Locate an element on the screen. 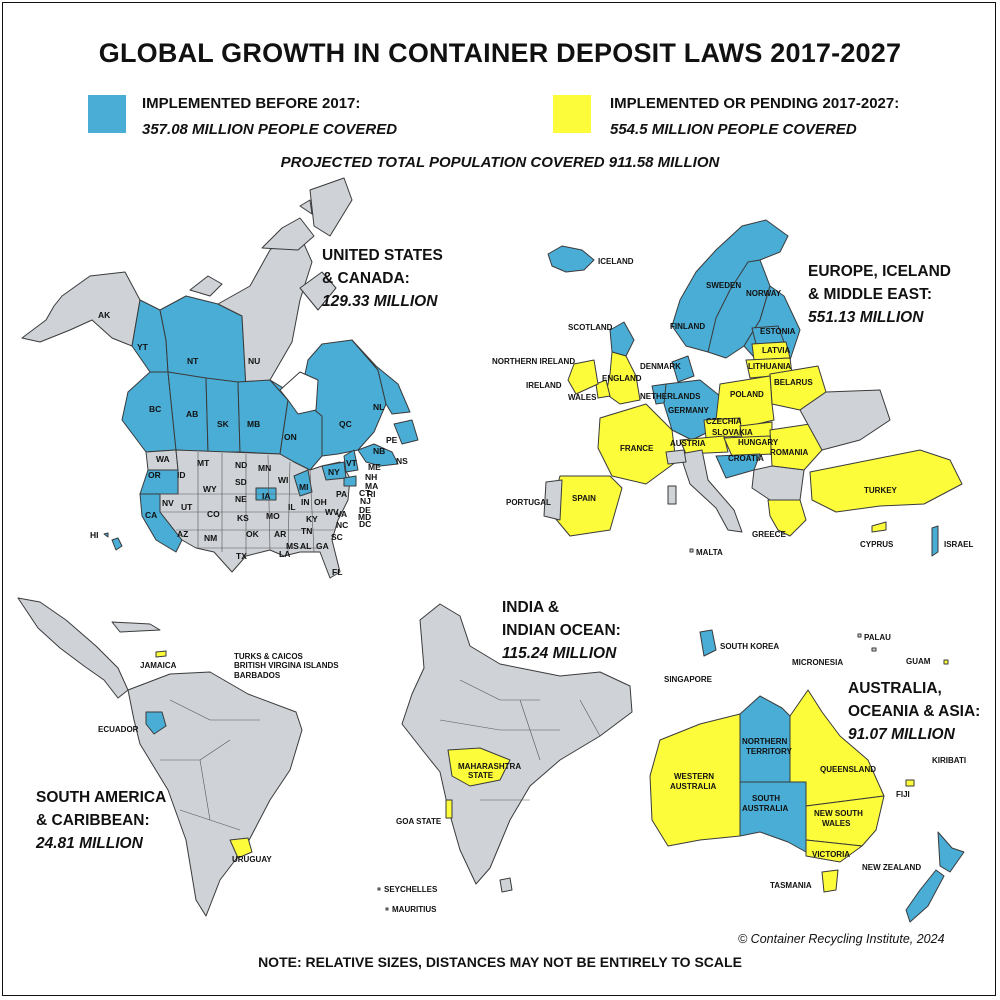  label-belarus: BELARUS is located at coordinates (793, 382).